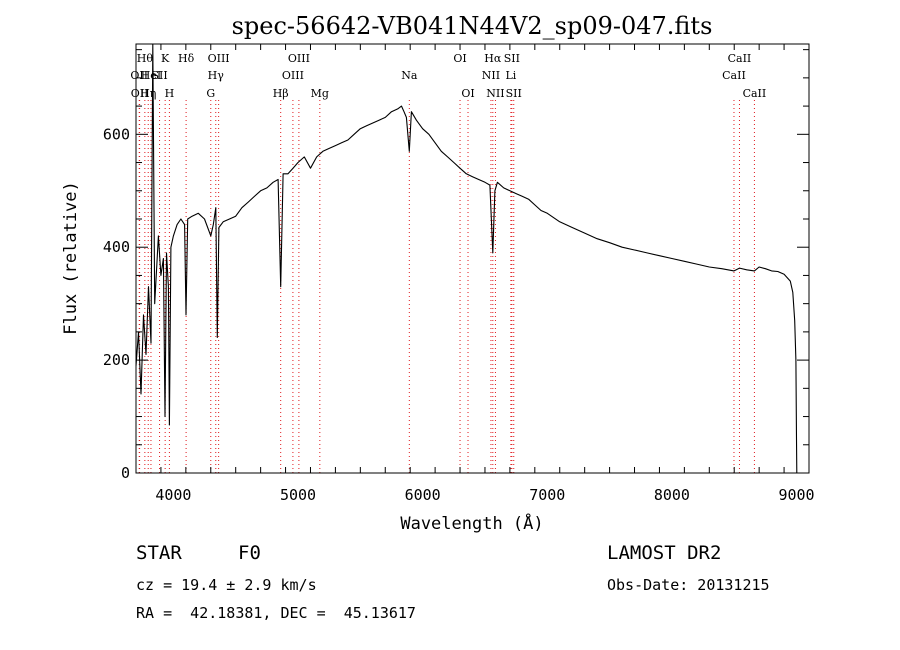 The height and width of the screenshot is (650, 900). I want to click on observation-date: Obs-Date: 20131215, so click(688, 585).